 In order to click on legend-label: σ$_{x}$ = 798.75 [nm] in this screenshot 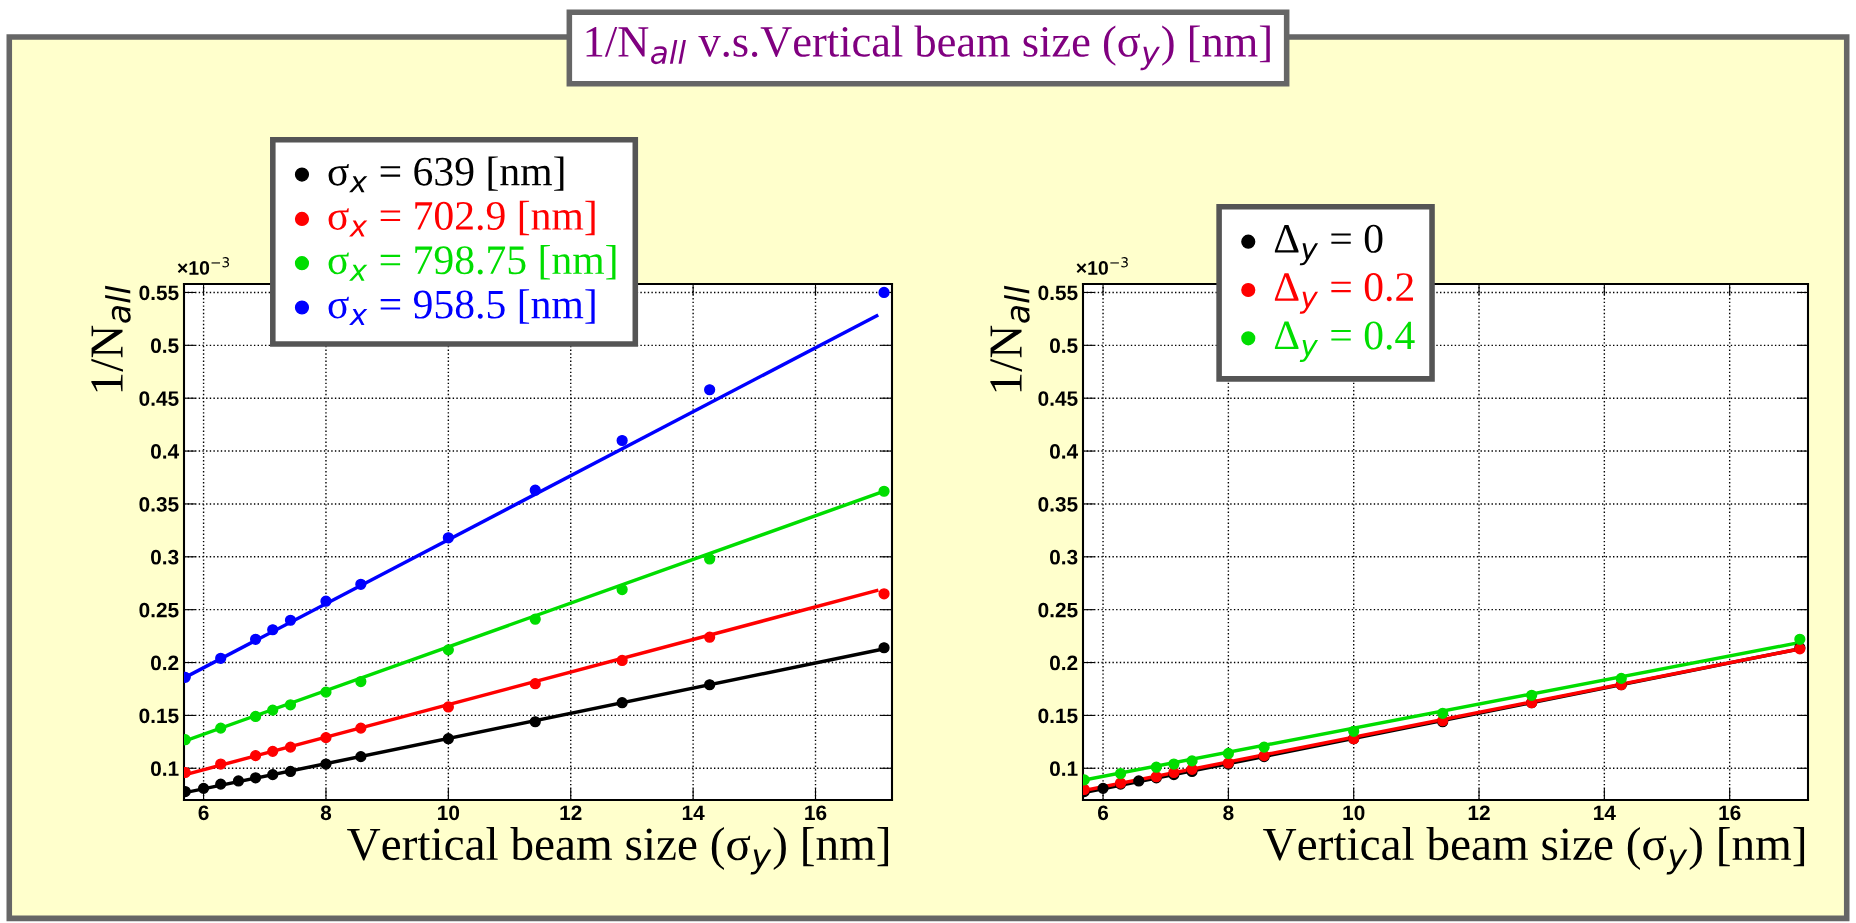, I will do `click(472, 262)`.